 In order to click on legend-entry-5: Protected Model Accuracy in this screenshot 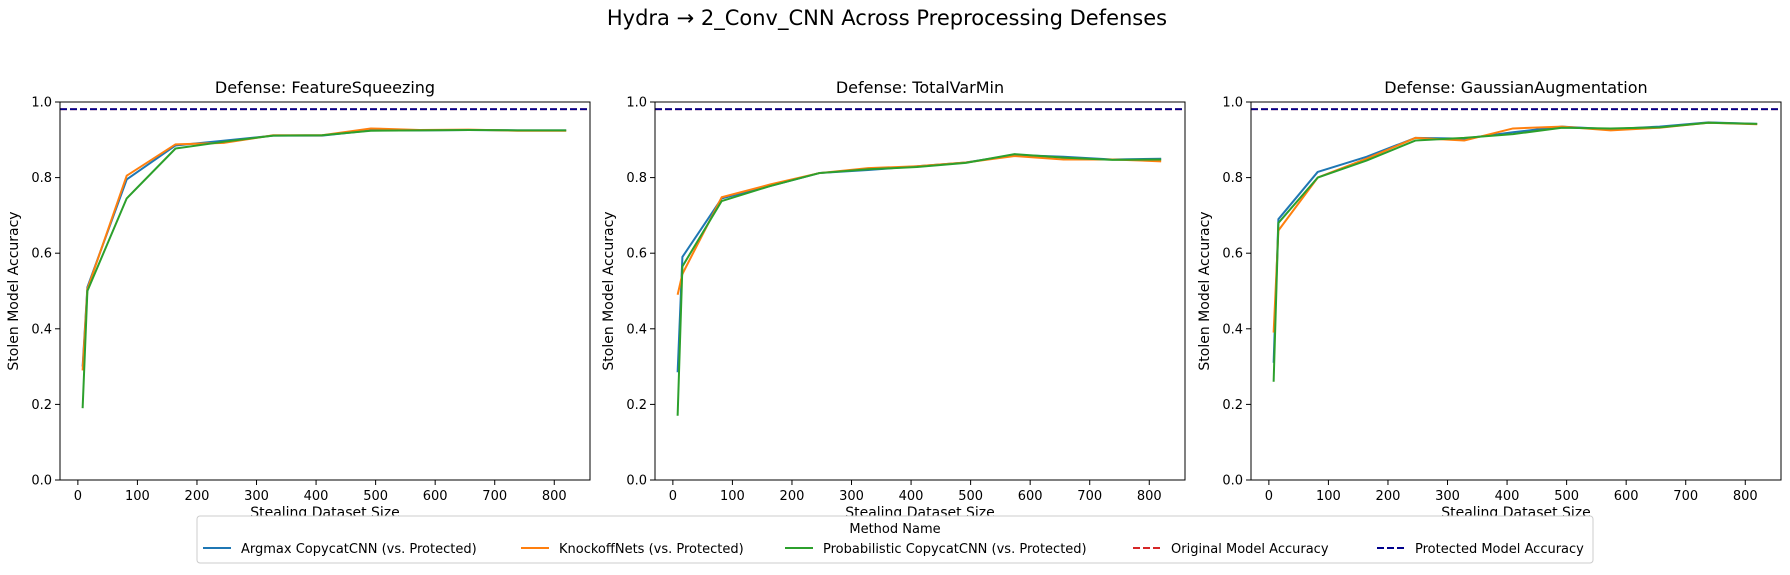, I will do `click(1480, 549)`.